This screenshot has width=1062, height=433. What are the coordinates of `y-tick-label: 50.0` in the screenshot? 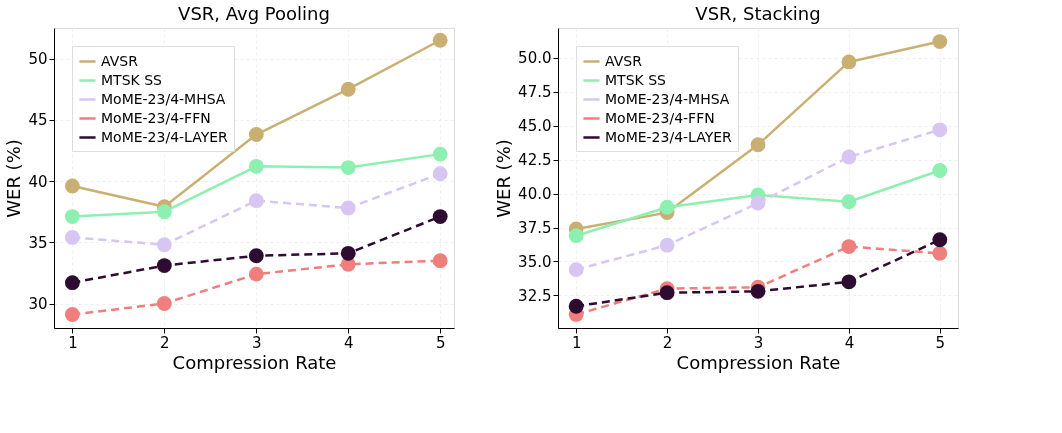 It's located at (535, 58).